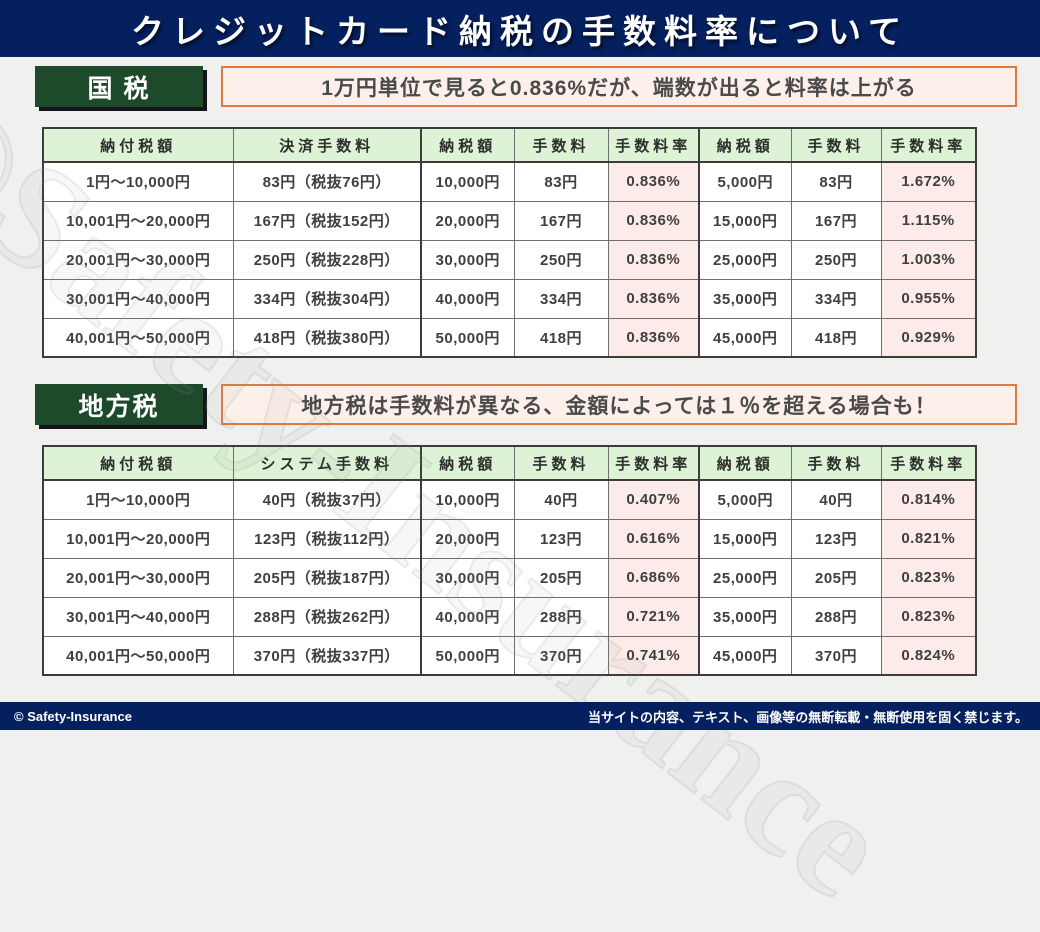 This screenshot has width=1040, height=932. Describe the element at coordinates (836, 337) in the screenshot. I see `table-cell: 418円` at that location.